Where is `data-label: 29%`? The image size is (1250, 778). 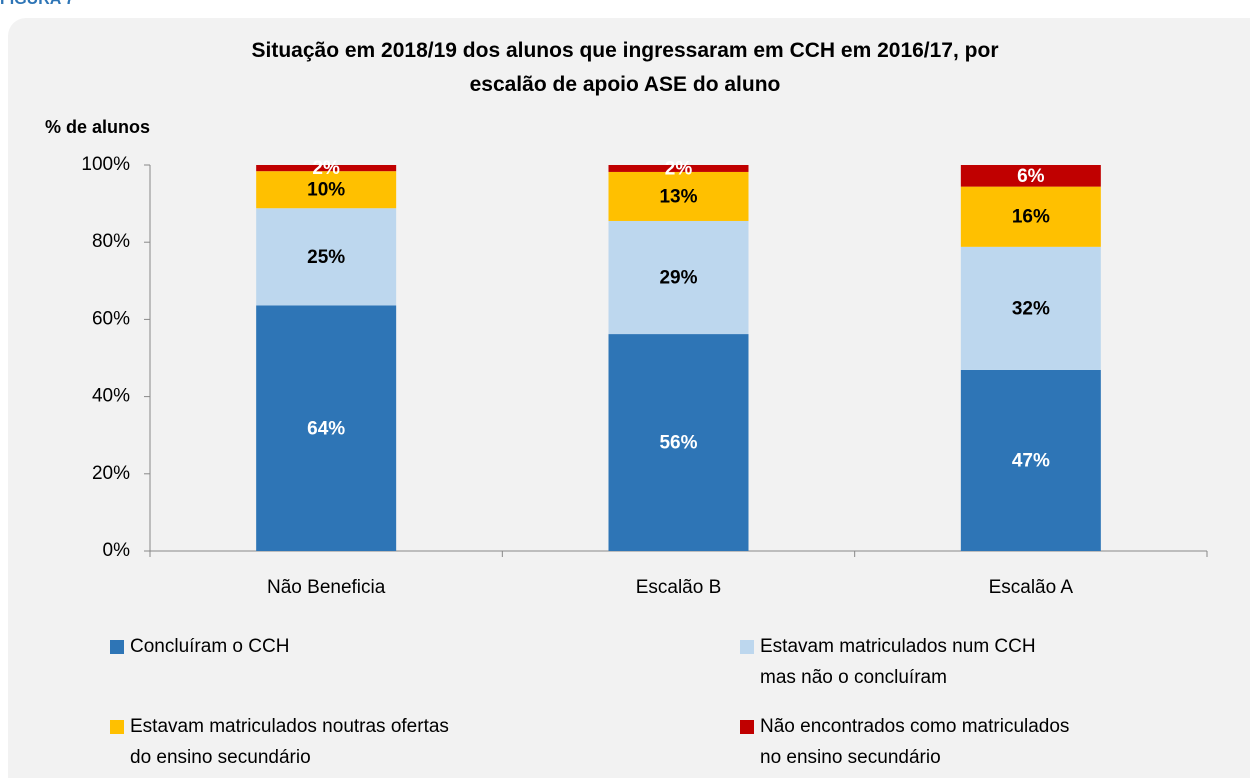
data-label: 29% is located at coordinates (678, 278).